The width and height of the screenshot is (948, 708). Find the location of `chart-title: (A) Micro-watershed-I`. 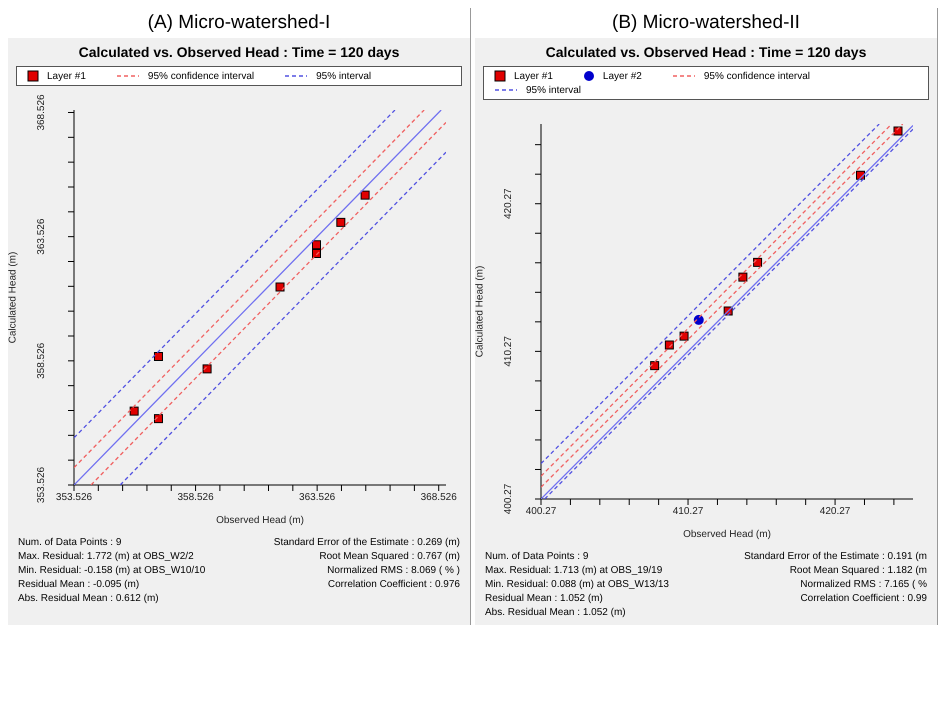

chart-title: (A) Micro-watershed-I is located at coordinates (239, 23).